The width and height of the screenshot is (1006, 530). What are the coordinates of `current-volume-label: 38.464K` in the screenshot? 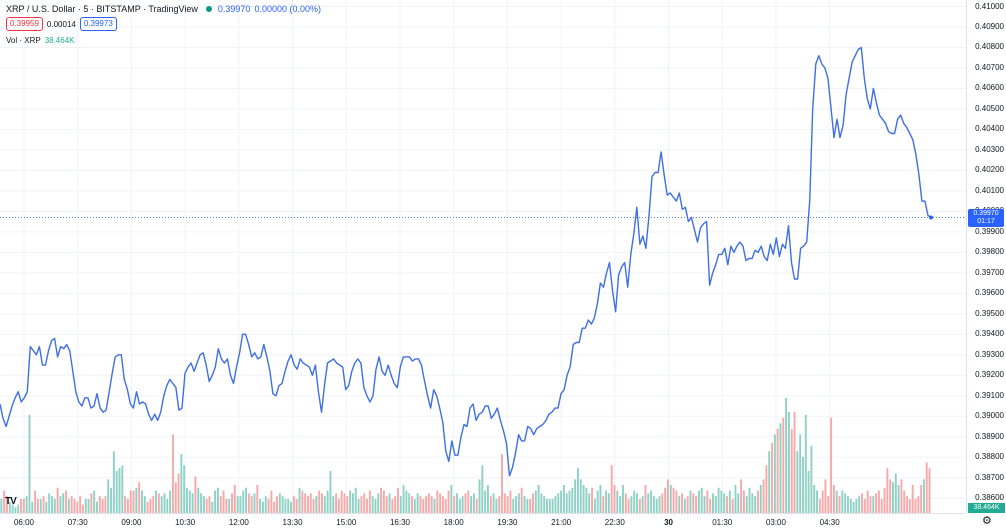 It's located at (986, 508).